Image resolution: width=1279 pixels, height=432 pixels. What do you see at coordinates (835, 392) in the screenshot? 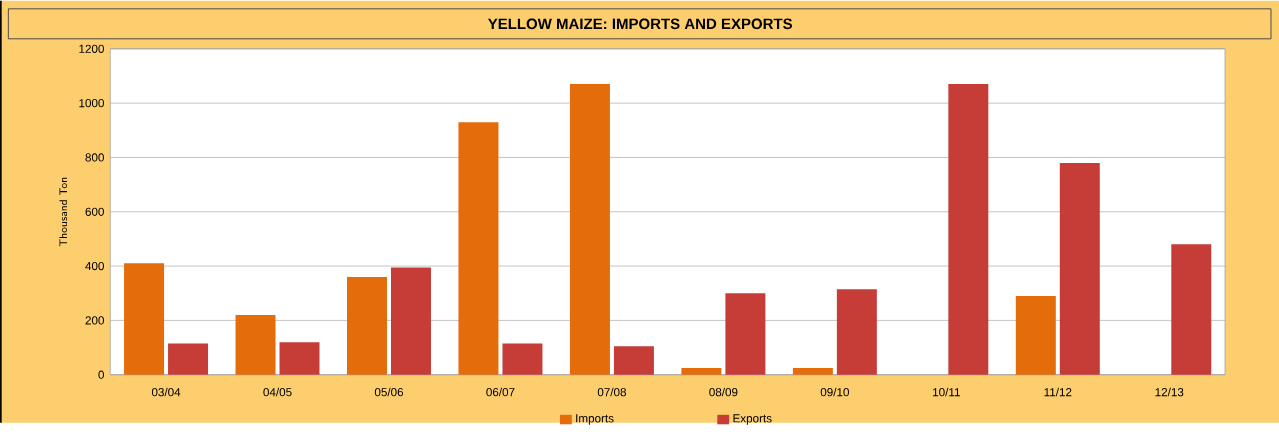
I see `x-tick-label: 09/10` at bounding box center [835, 392].